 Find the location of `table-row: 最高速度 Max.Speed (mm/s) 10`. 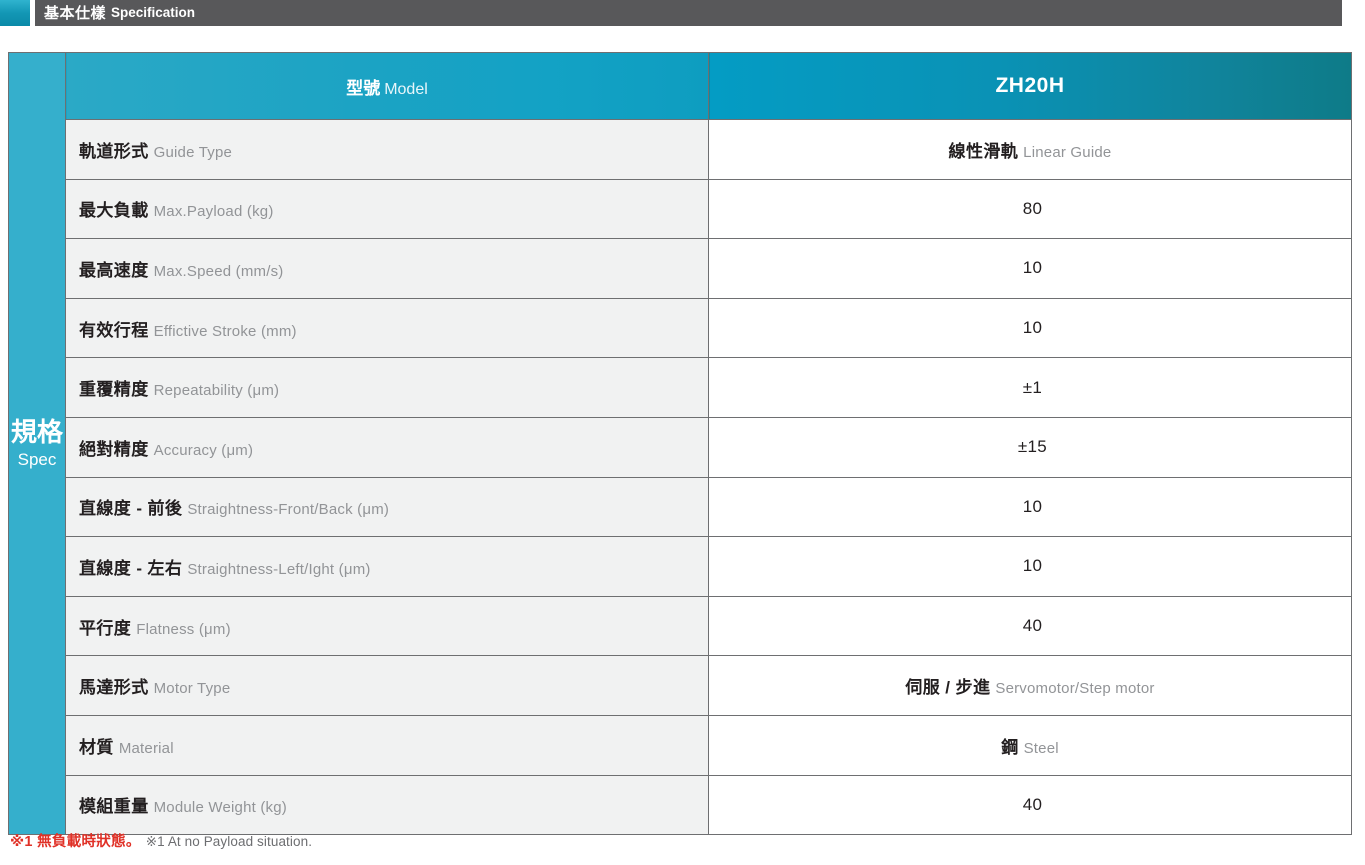

table-row: 最高速度 Max.Speed (mm/s) 10 is located at coordinates (680, 268).